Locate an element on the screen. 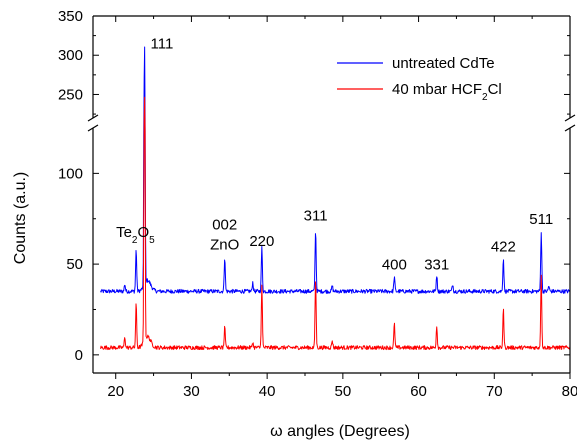 The width and height of the screenshot is (577, 442). legend: untreated CdTe 40 mbar HCF2Cl is located at coordinates (419, 79).